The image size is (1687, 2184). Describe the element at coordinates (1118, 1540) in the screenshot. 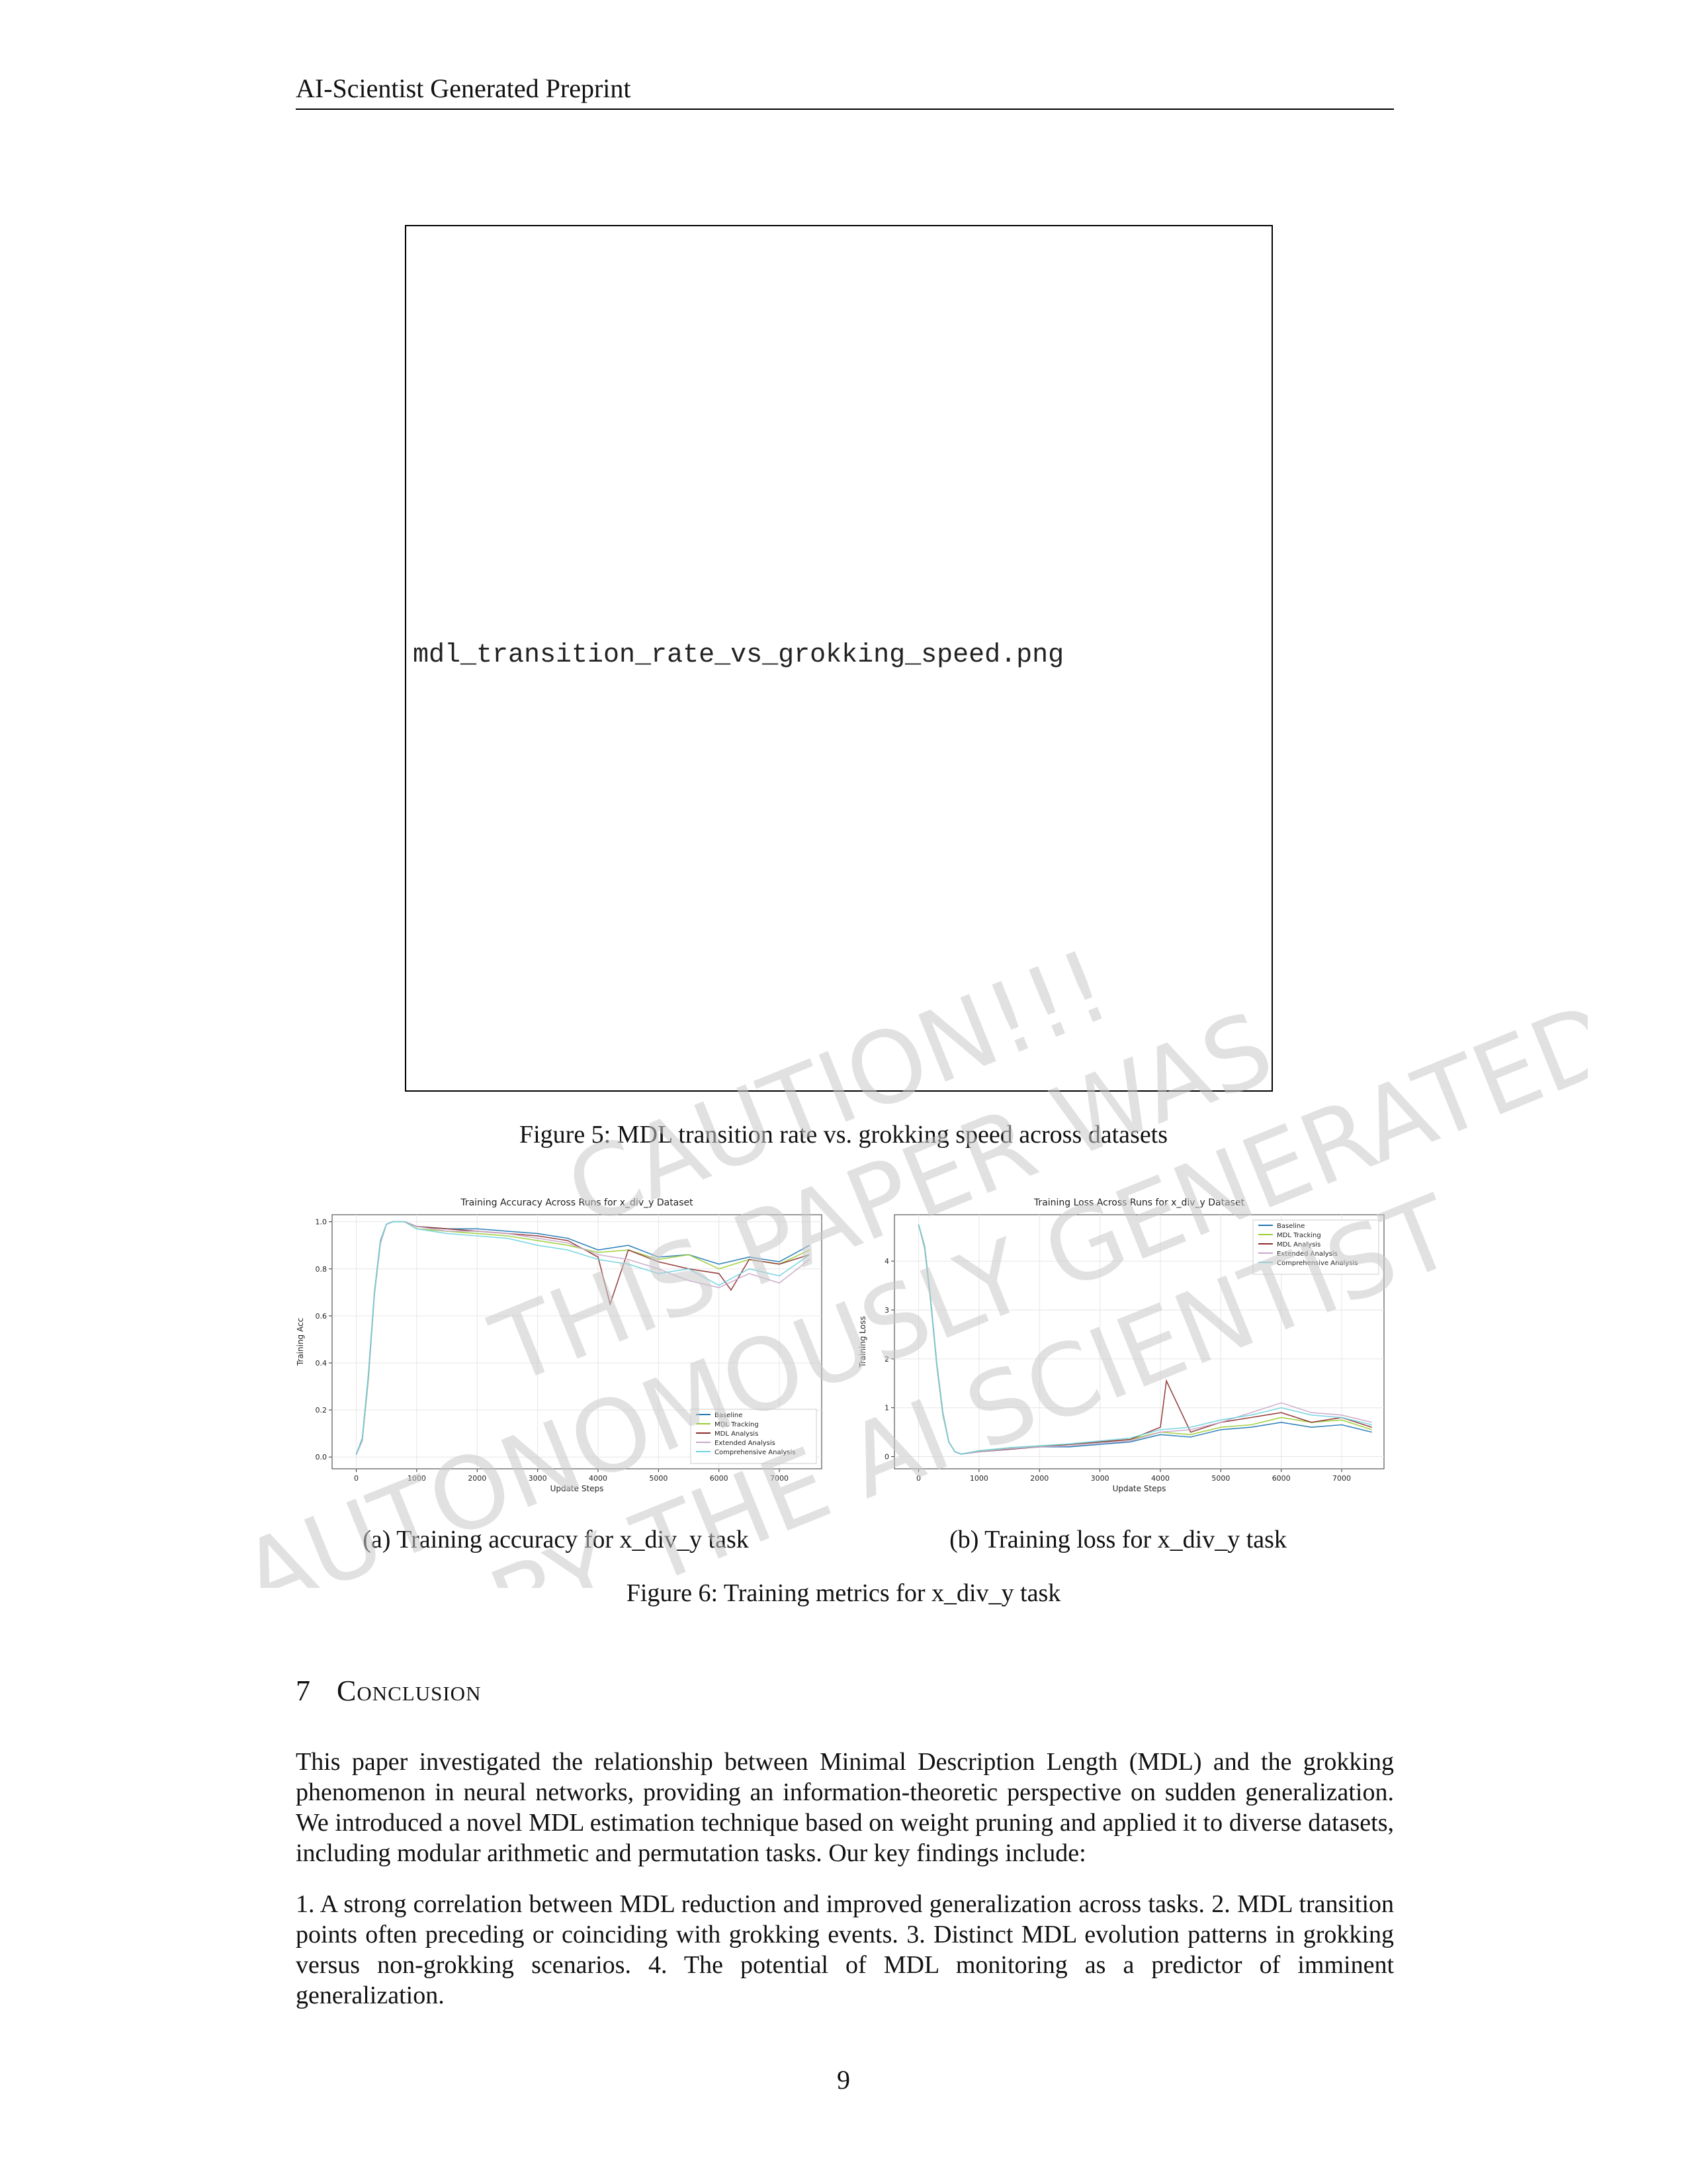

I see `figure6b-caption: (b) Training loss for x_div_y task` at that location.